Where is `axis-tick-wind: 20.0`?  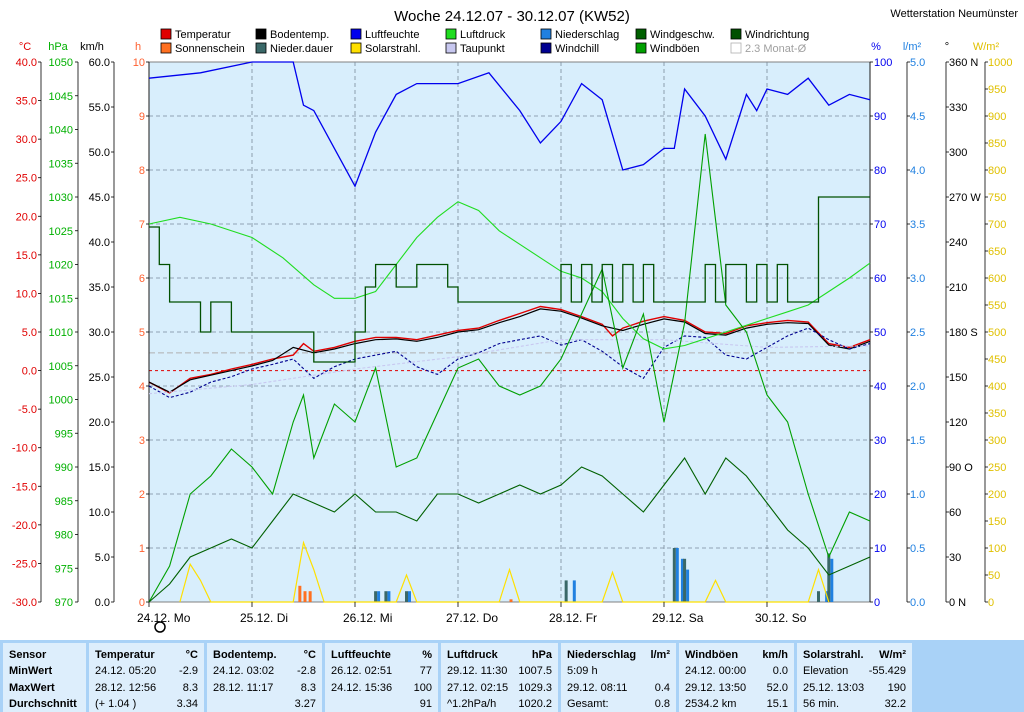 axis-tick-wind: 20.0 is located at coordinates (99, 423).